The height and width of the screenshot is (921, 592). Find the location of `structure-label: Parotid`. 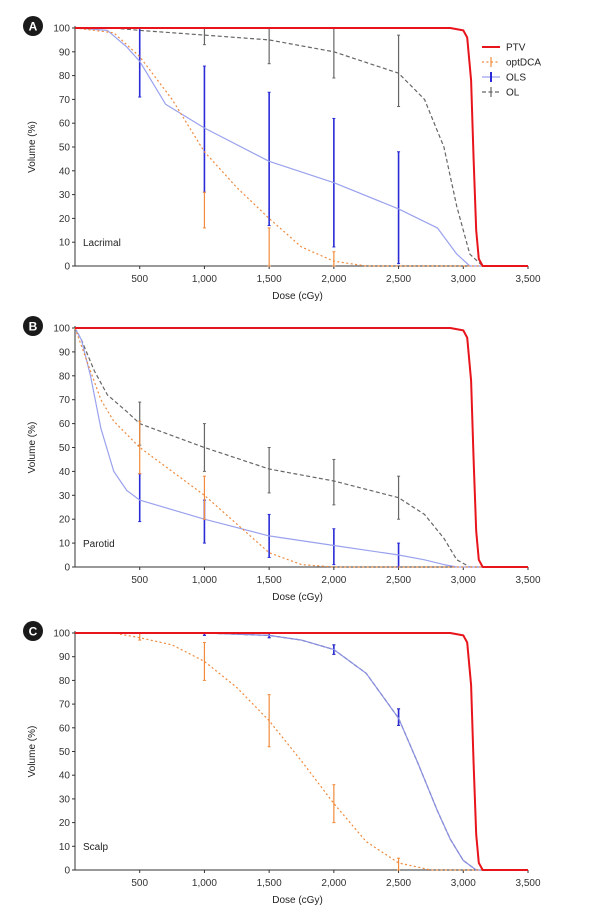

structure-label: Parotid is located at coordinates (99, 544).